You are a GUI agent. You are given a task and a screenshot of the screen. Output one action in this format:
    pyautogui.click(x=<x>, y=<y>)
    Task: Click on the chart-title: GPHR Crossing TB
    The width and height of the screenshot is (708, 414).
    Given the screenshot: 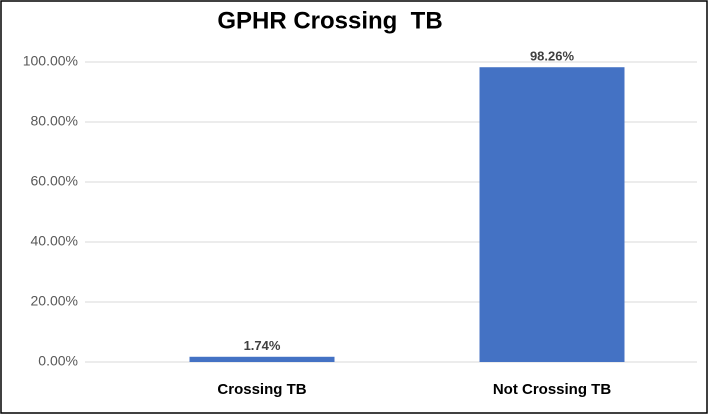 What is the action you would take?
    pyautogui.click(x=329, y=20)
    